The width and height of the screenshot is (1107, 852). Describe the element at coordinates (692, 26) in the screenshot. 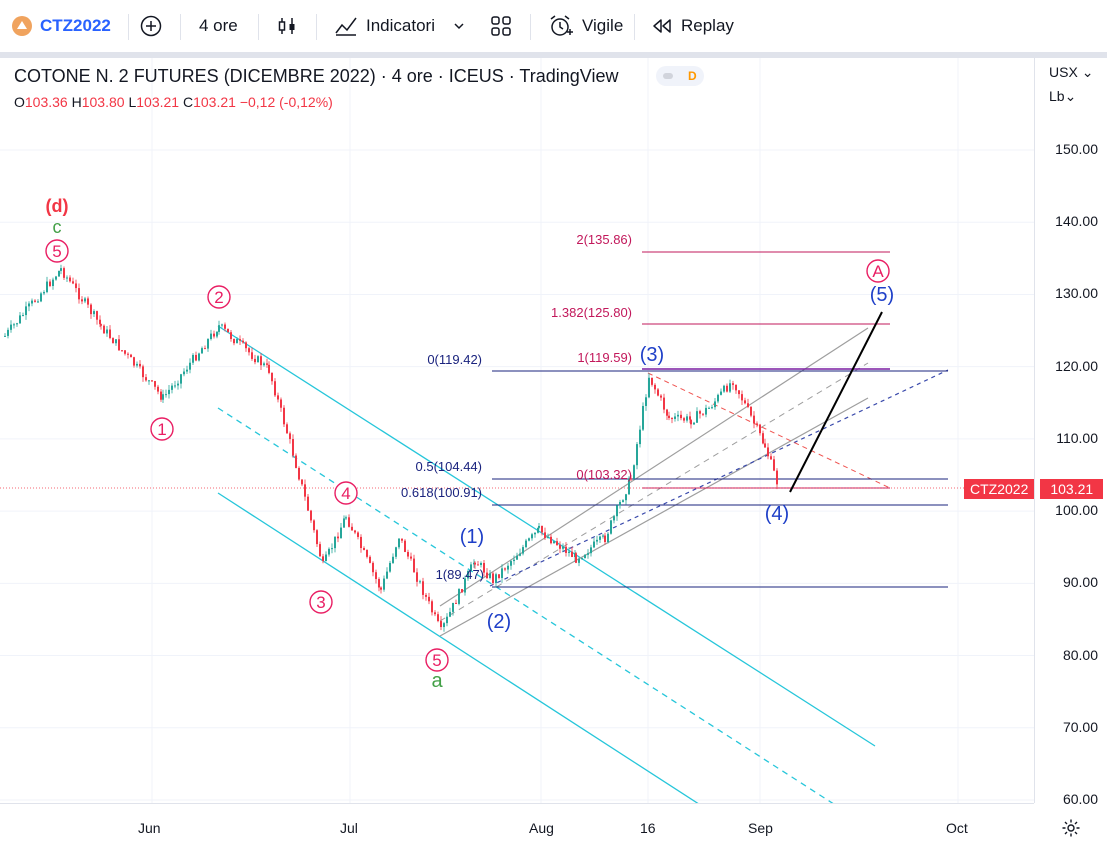

I see `replay-button: Replay` at that location.